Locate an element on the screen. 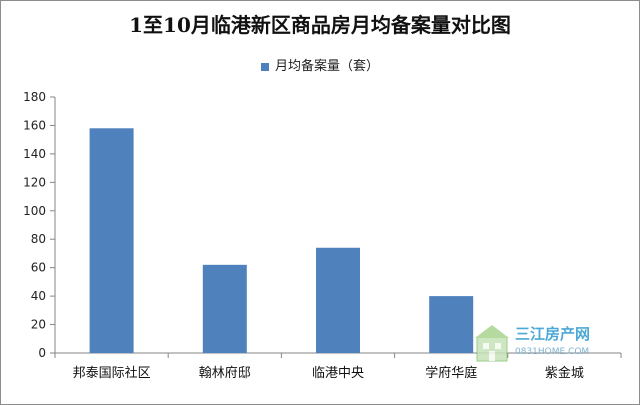 The height and width of the screenshot is (405, 640). y-tick-label: 100 is located at coordinates (34, 211).